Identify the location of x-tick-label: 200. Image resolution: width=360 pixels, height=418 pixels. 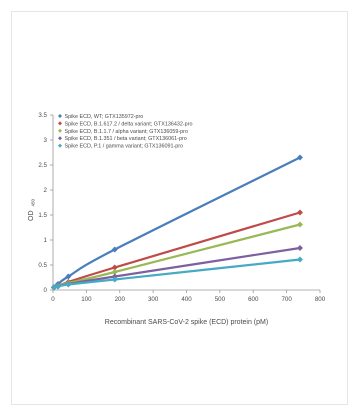
(120, 299).